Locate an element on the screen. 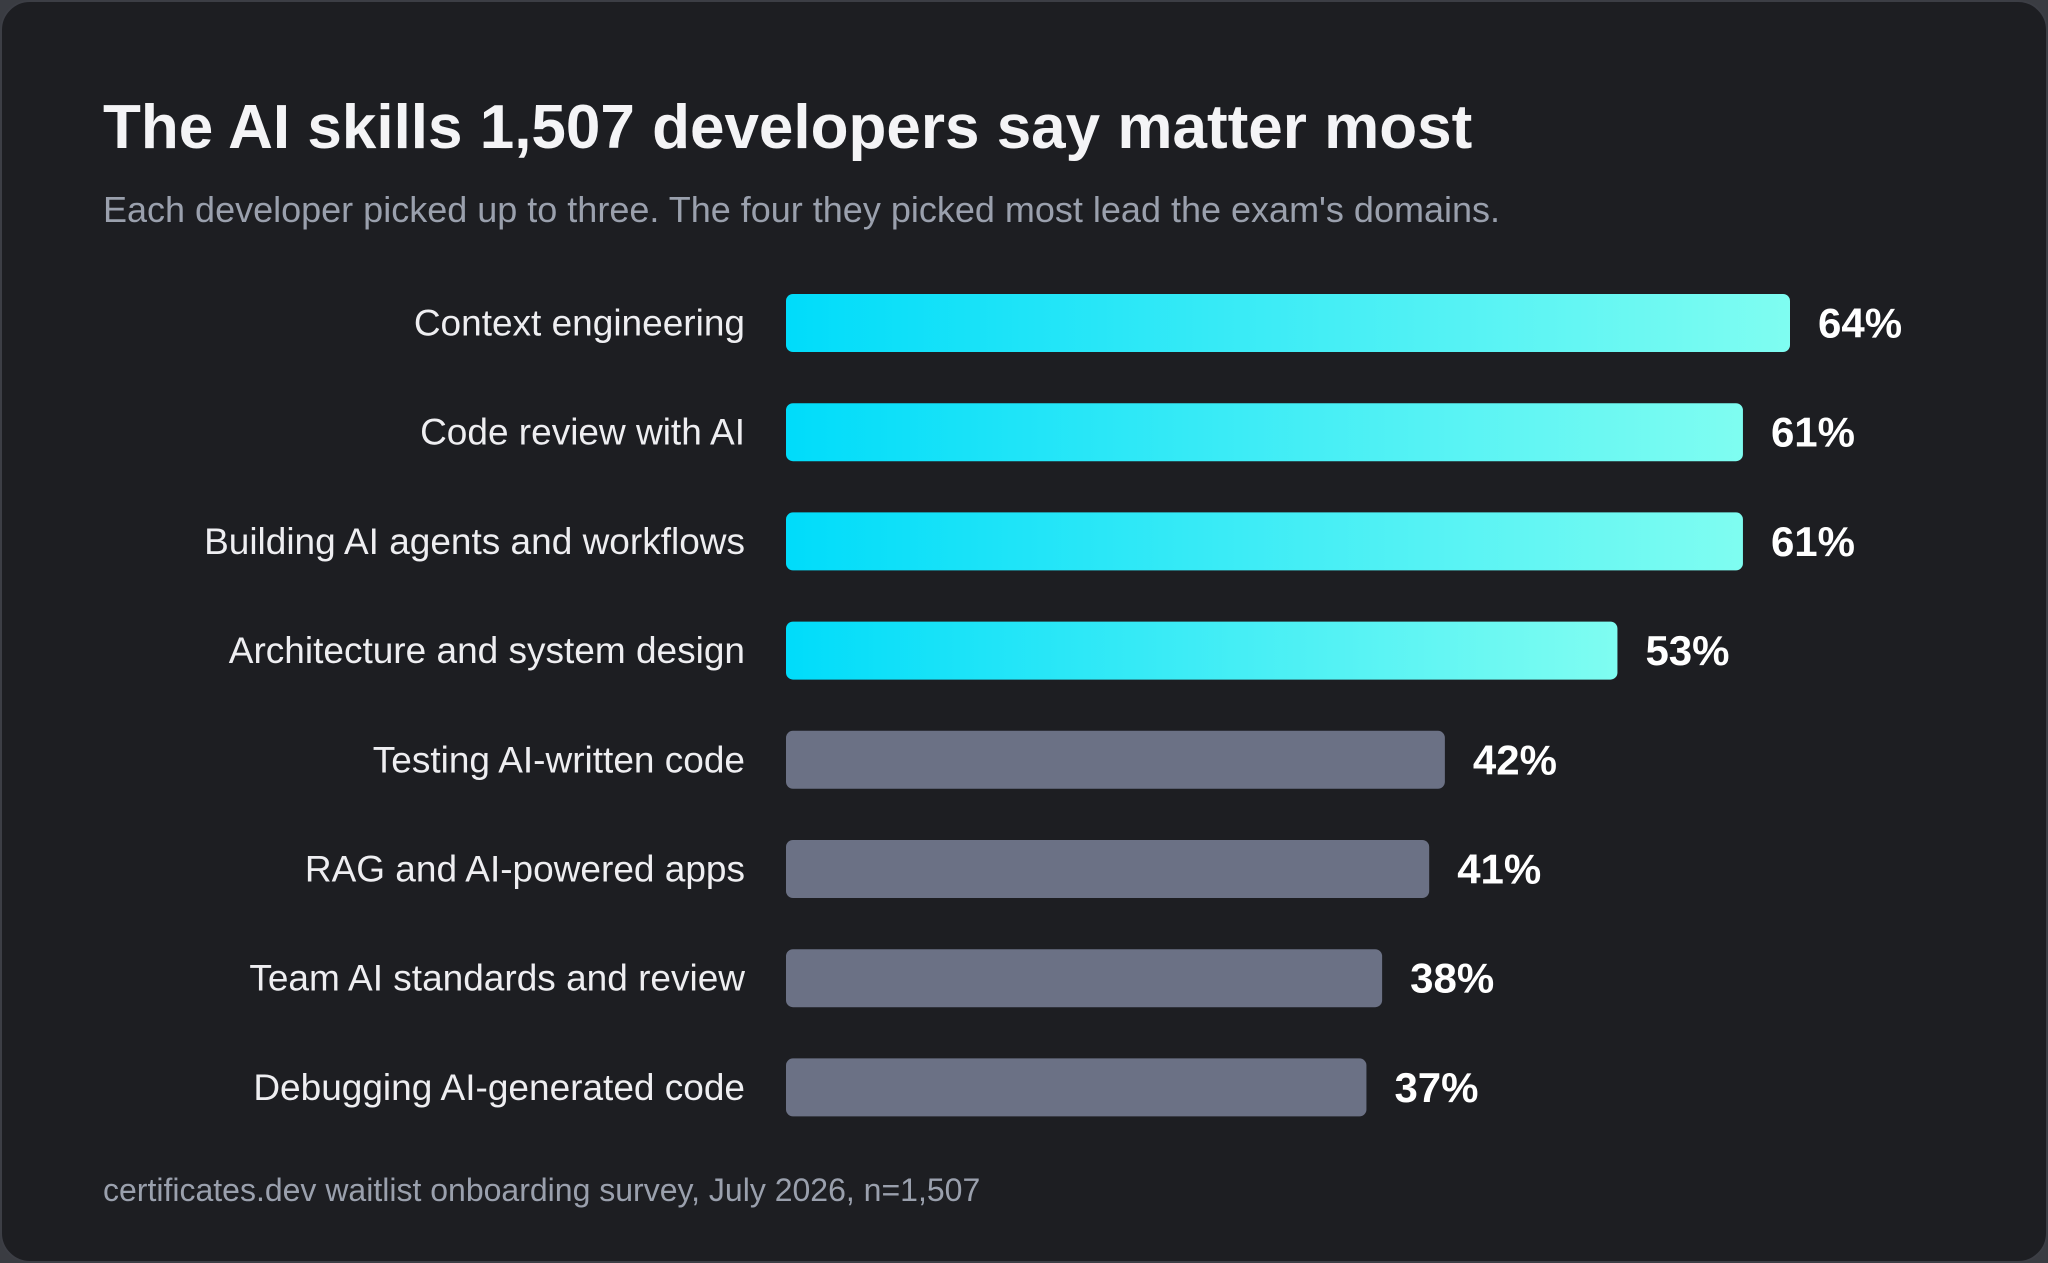 This screenshot has width=2048, height=1263. category-label: Building AI agents and workflows is located at coordinates (474, 541).